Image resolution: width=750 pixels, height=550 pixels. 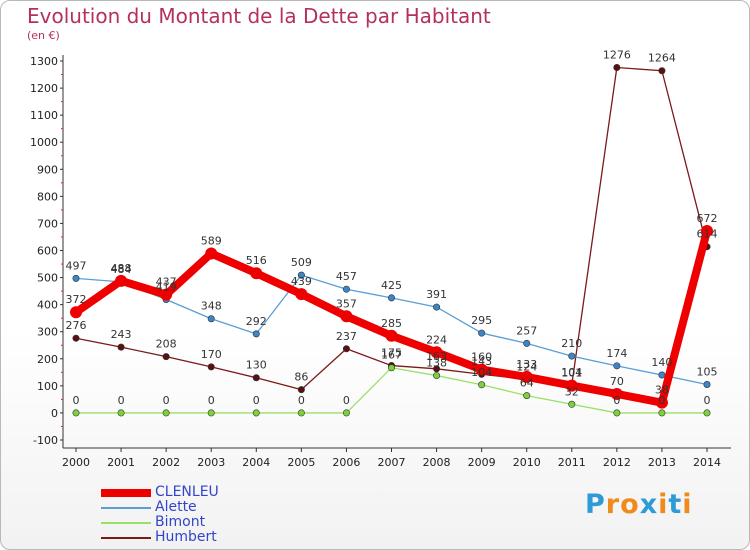 I want to click on data-label-bimont: 104, so click(x=481, y=372).